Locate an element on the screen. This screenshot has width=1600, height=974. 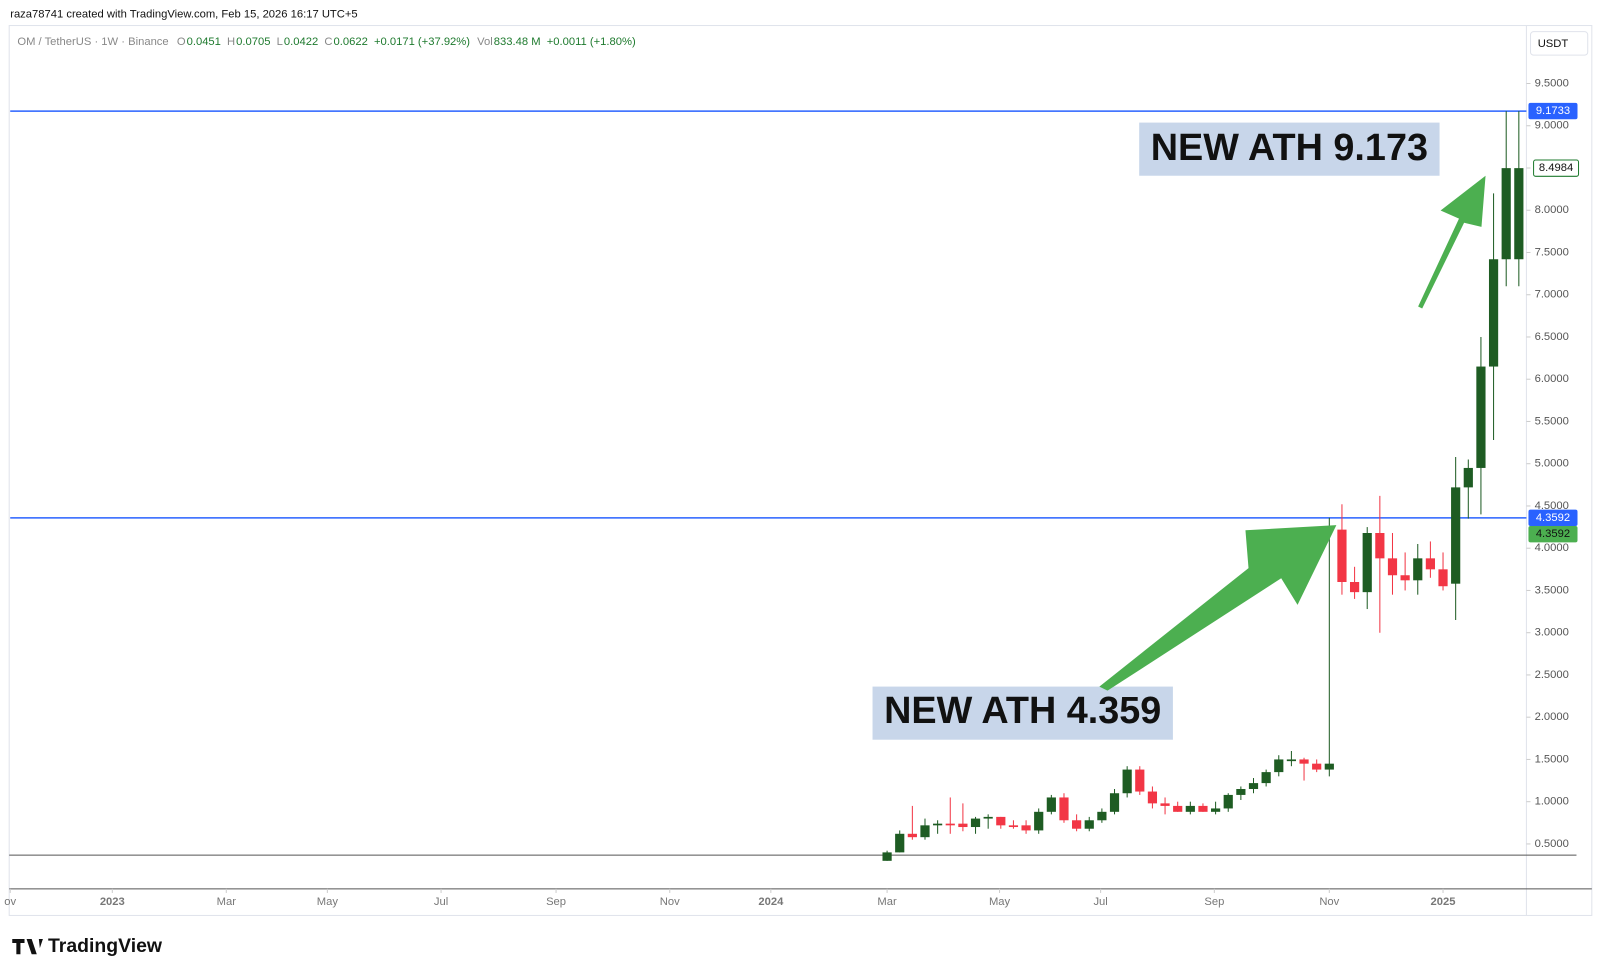
legend-text: L is located at coordinates (280, 42).